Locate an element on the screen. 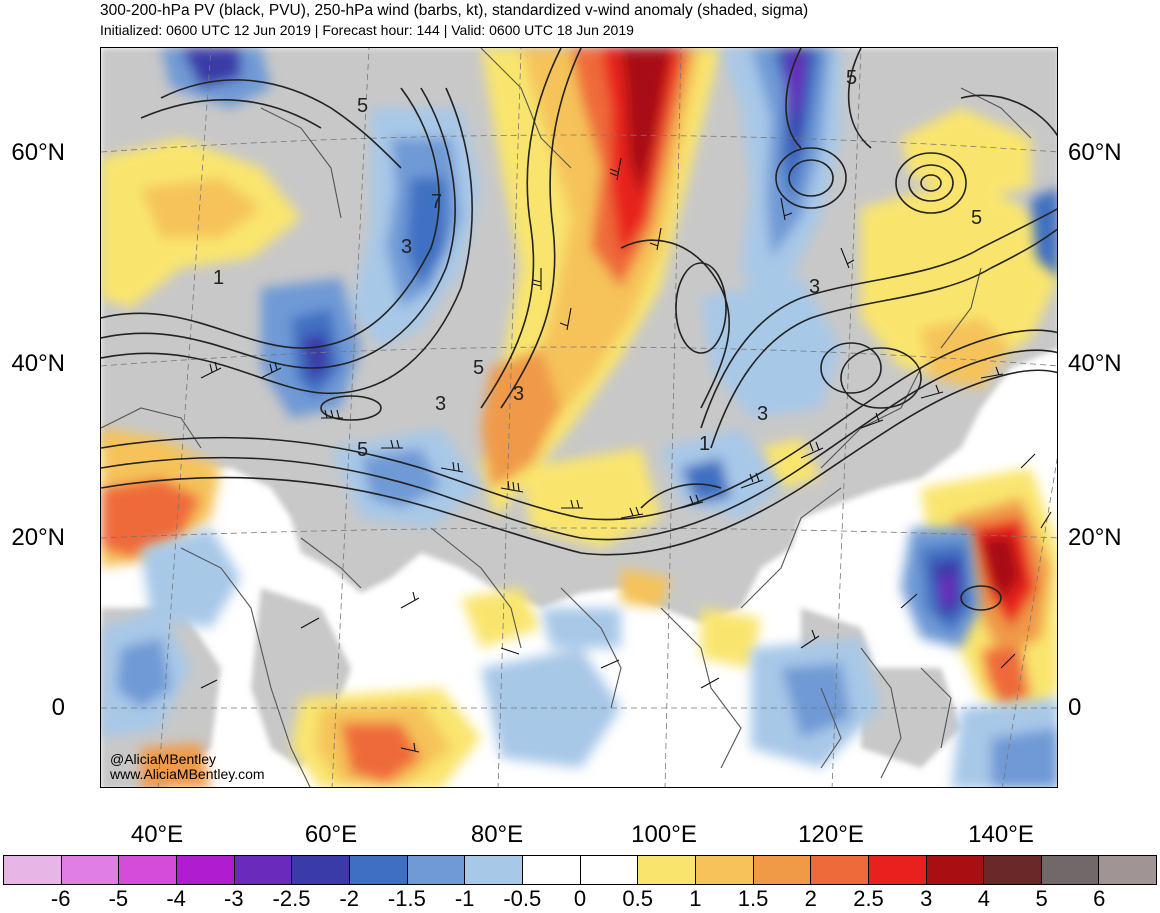 Image resolution: width=1160 pixels, height=913 pixels. colorbar-tick-label: 0 is located at coordinates (580, 898).